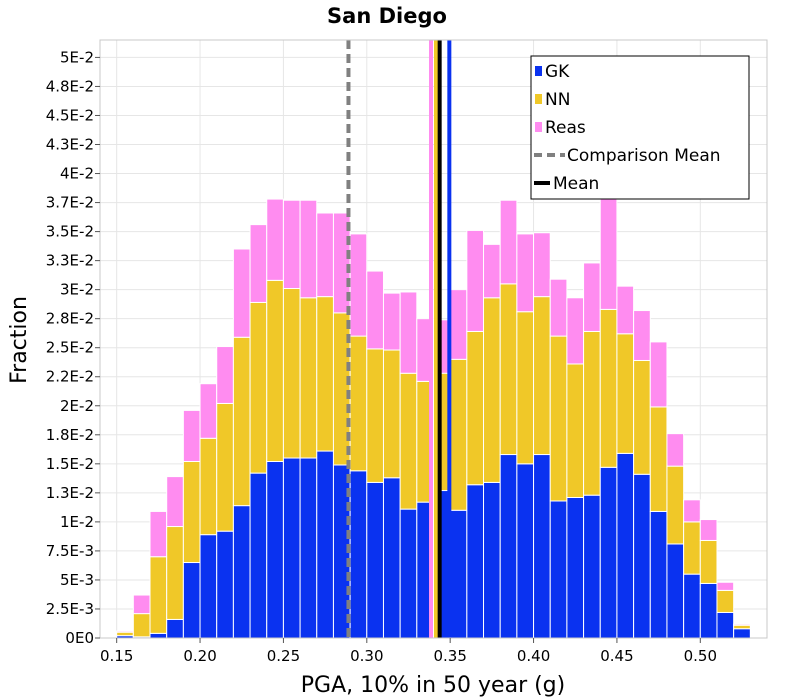 The width and height of the screenshot is (800, 700). What do you see at coordinates (70, 115) in the screenshot?
I see `y-tick-label: 4.5E-2` at bounding box center [70, 115].